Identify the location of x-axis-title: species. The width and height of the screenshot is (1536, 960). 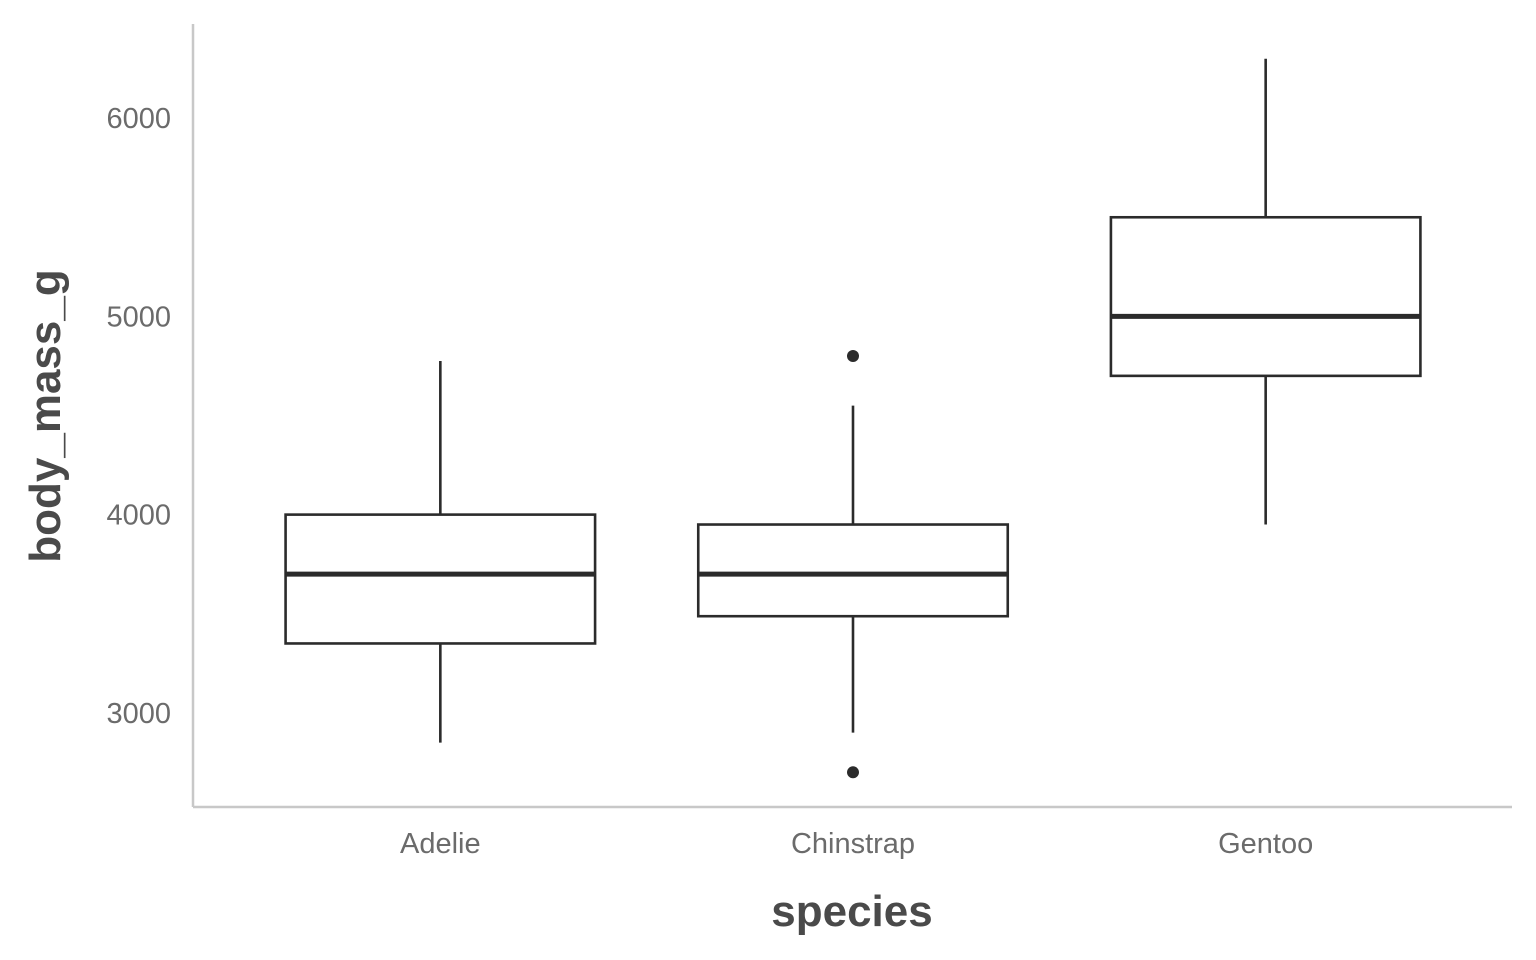
(851, 911).